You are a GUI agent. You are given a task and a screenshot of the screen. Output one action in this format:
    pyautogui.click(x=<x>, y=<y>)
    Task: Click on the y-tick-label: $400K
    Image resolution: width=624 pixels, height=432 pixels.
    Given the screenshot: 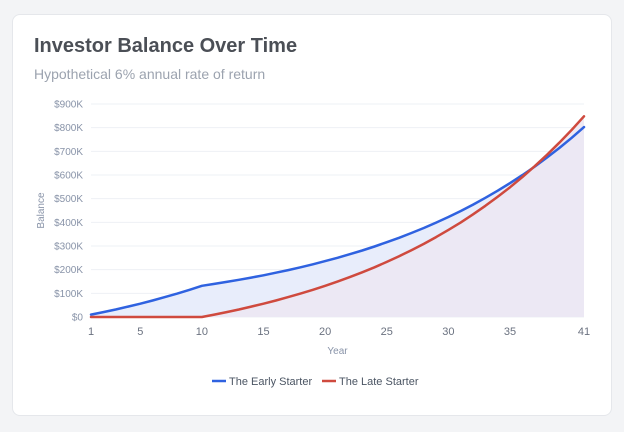 What is the action you would take?
    pyautogui.click(x=68, y=223)
    